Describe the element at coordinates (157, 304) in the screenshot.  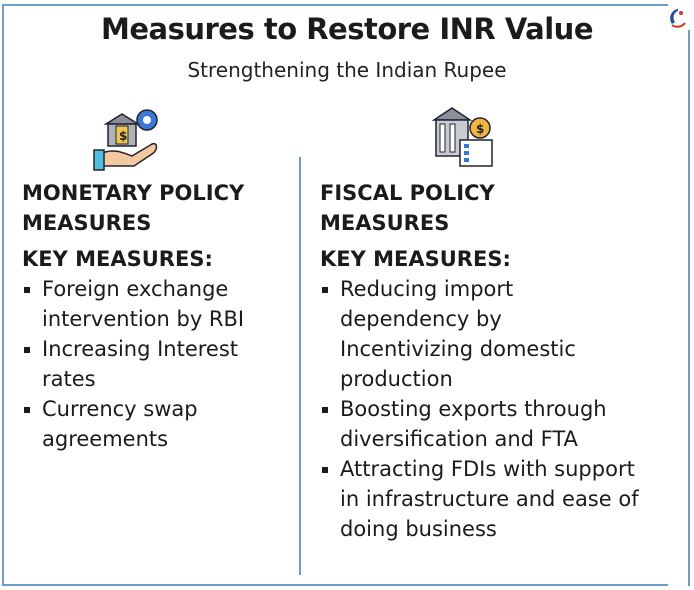
I see `list-item: Foreign exchange intervention by RBI` at that location.